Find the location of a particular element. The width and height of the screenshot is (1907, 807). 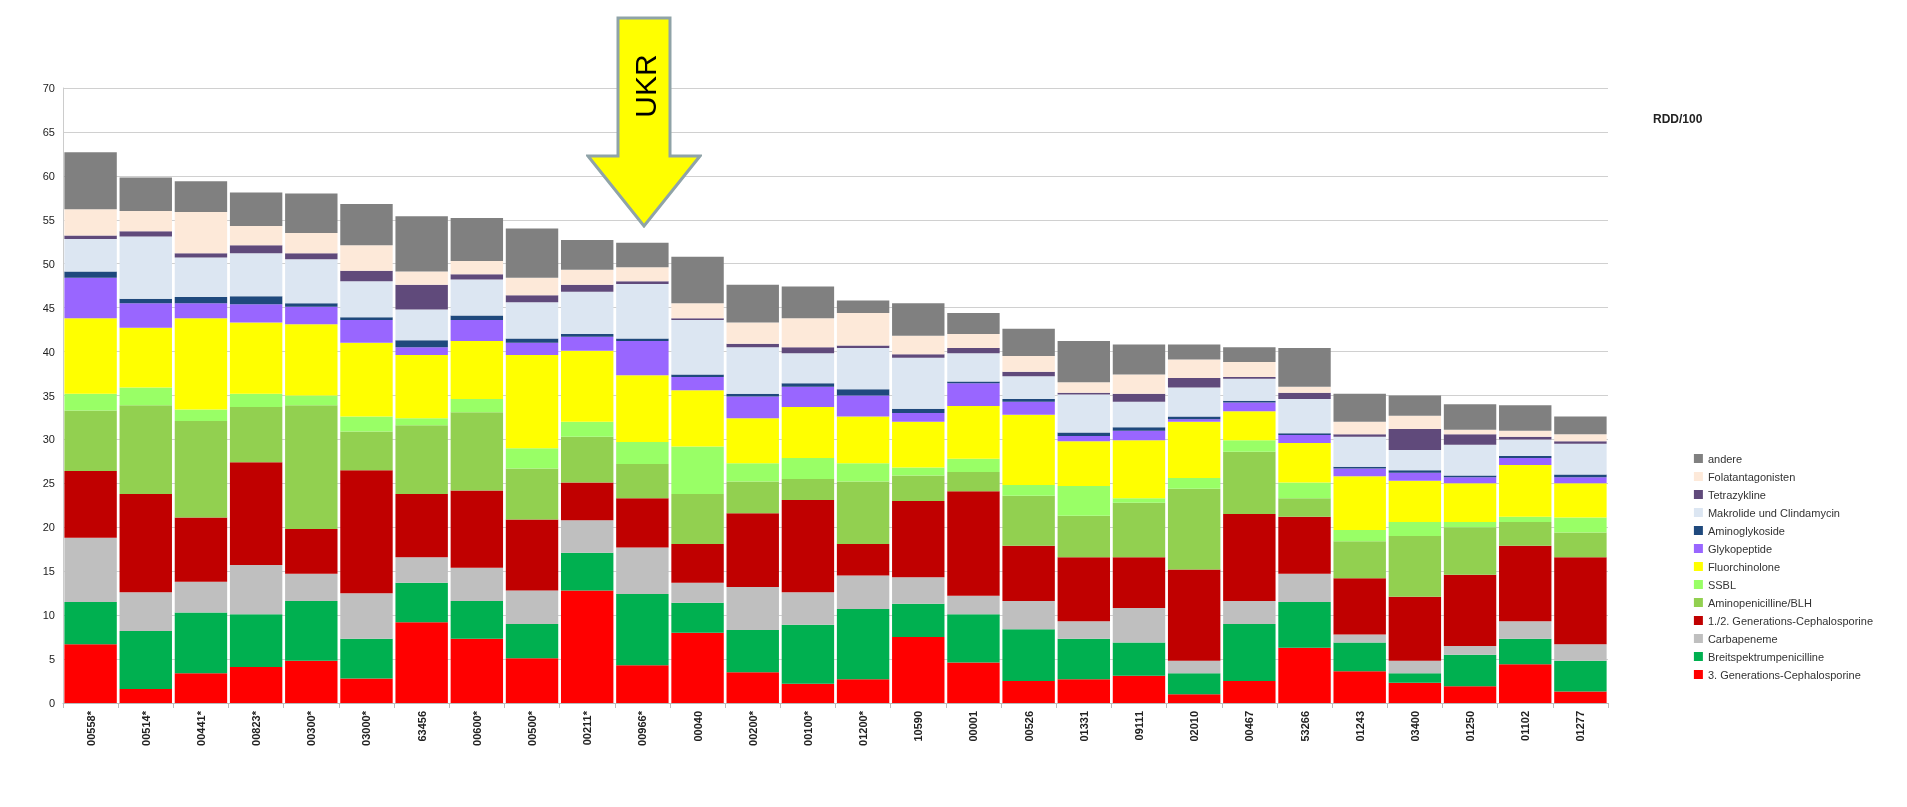

arrow-icon: UKR is located at coordinates (644, 122).